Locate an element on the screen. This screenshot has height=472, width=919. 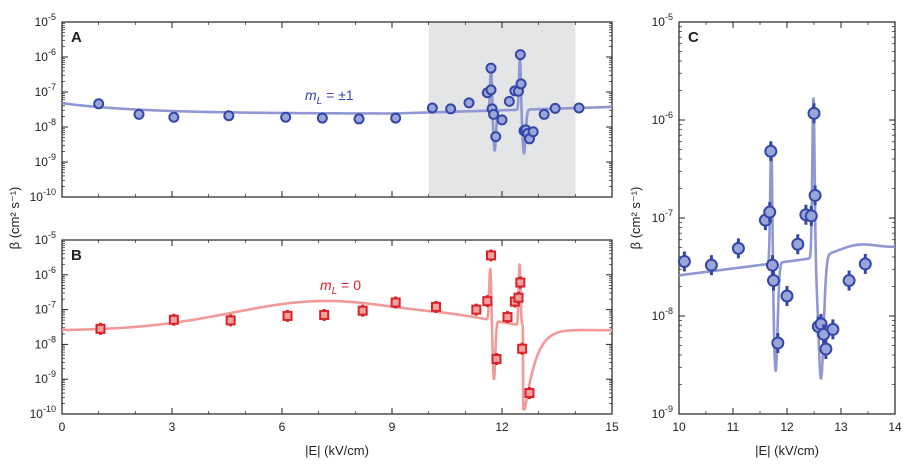
x-tick-label: 13 is located at coordinates (841, 427).